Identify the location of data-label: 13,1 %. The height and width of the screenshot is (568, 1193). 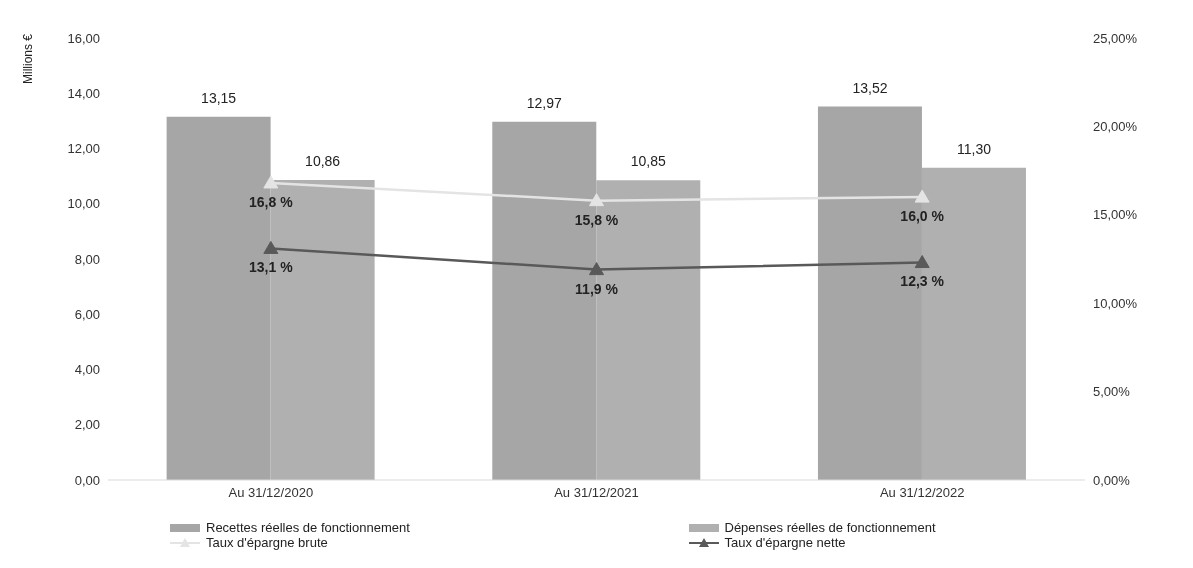
(271, 267).